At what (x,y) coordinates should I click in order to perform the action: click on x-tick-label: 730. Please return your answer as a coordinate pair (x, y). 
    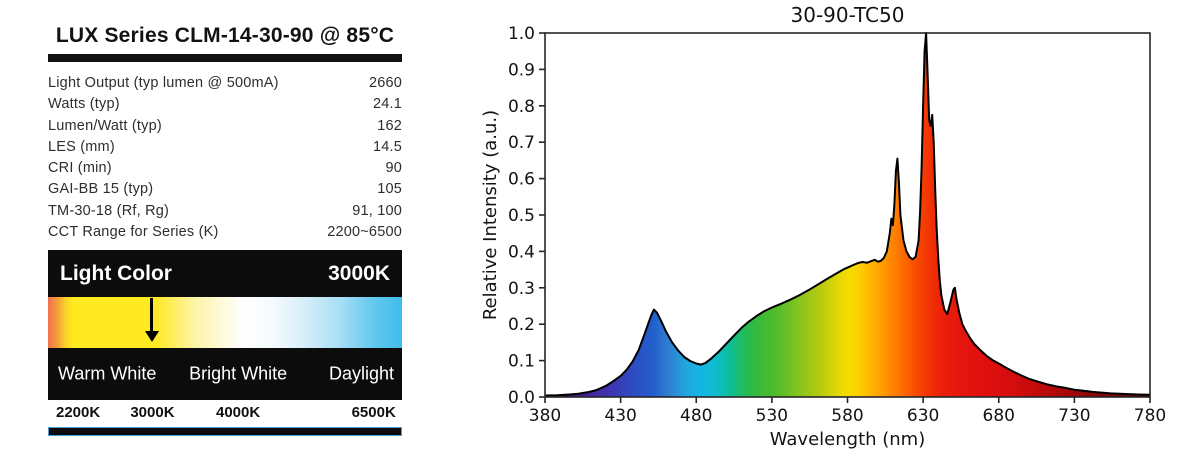
    Looking at the image, I should click on (1074, 416).